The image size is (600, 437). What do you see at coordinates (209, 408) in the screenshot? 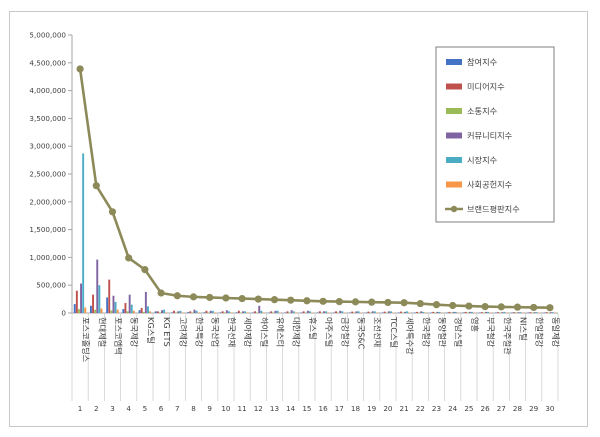
I see `x-category-number: 9` at bounding box center [209, 408].